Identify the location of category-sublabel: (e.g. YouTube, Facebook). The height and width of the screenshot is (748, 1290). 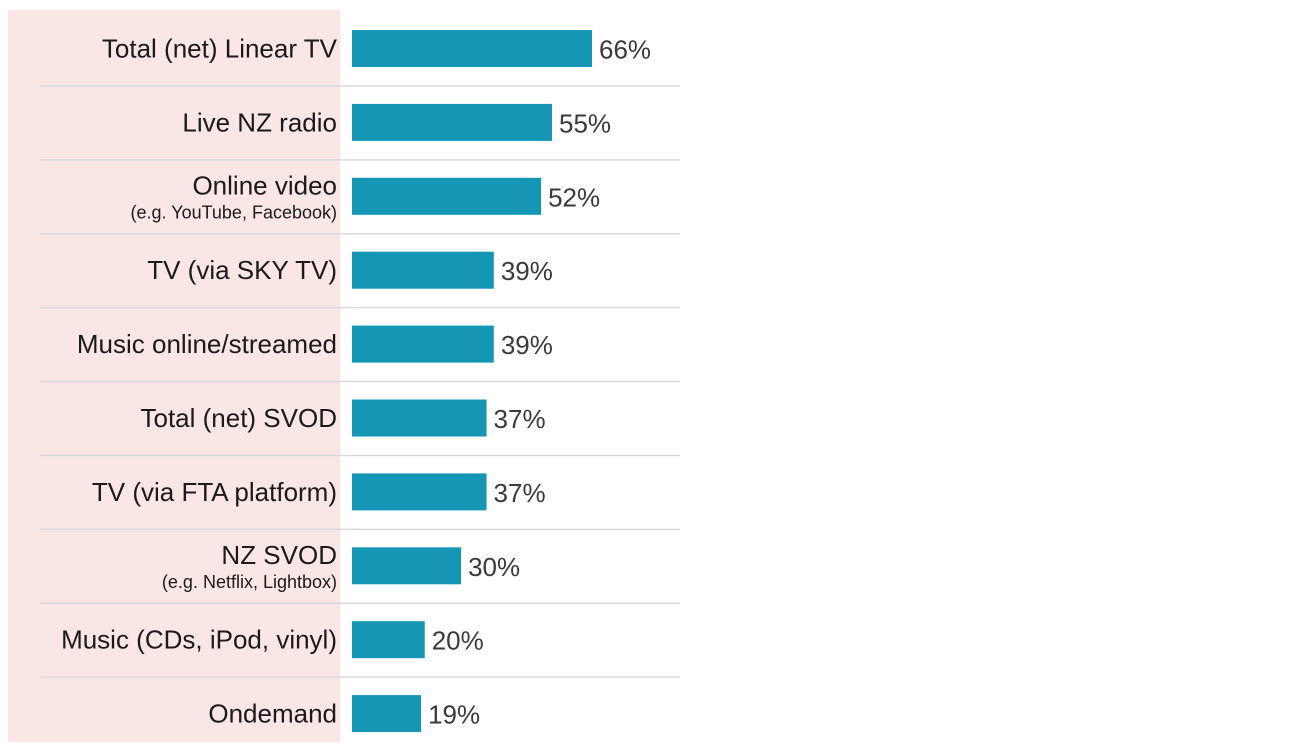
(234, 212).